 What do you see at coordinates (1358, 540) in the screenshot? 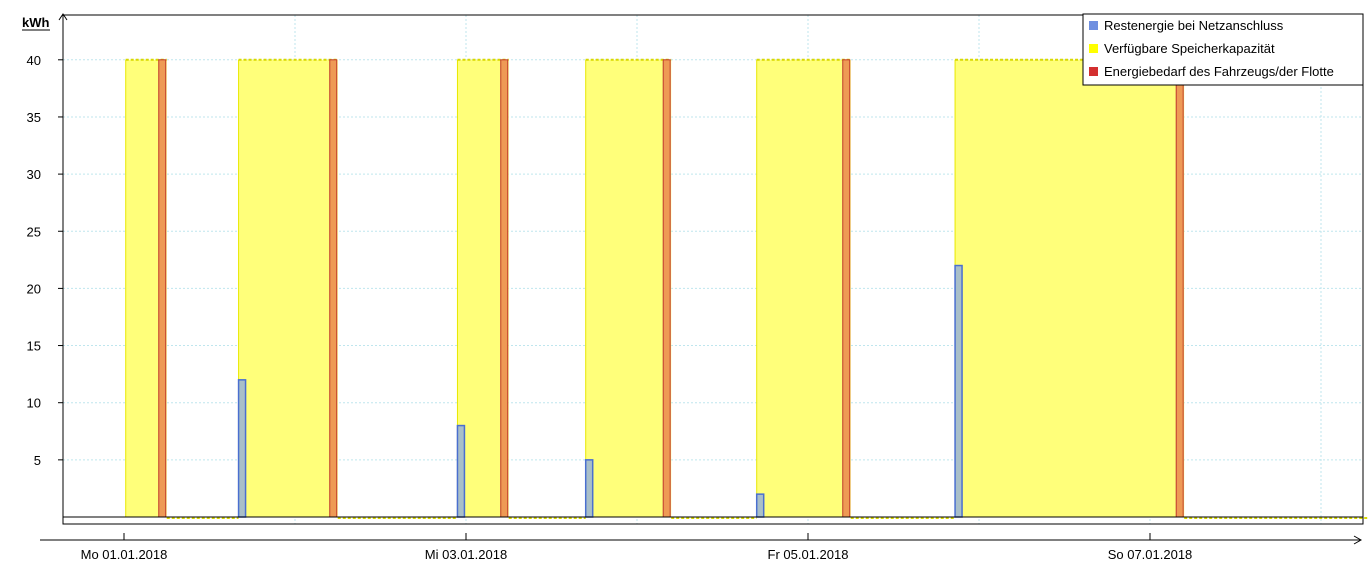
I see `x-axis-arrow` at bounding box center [1358, 540].